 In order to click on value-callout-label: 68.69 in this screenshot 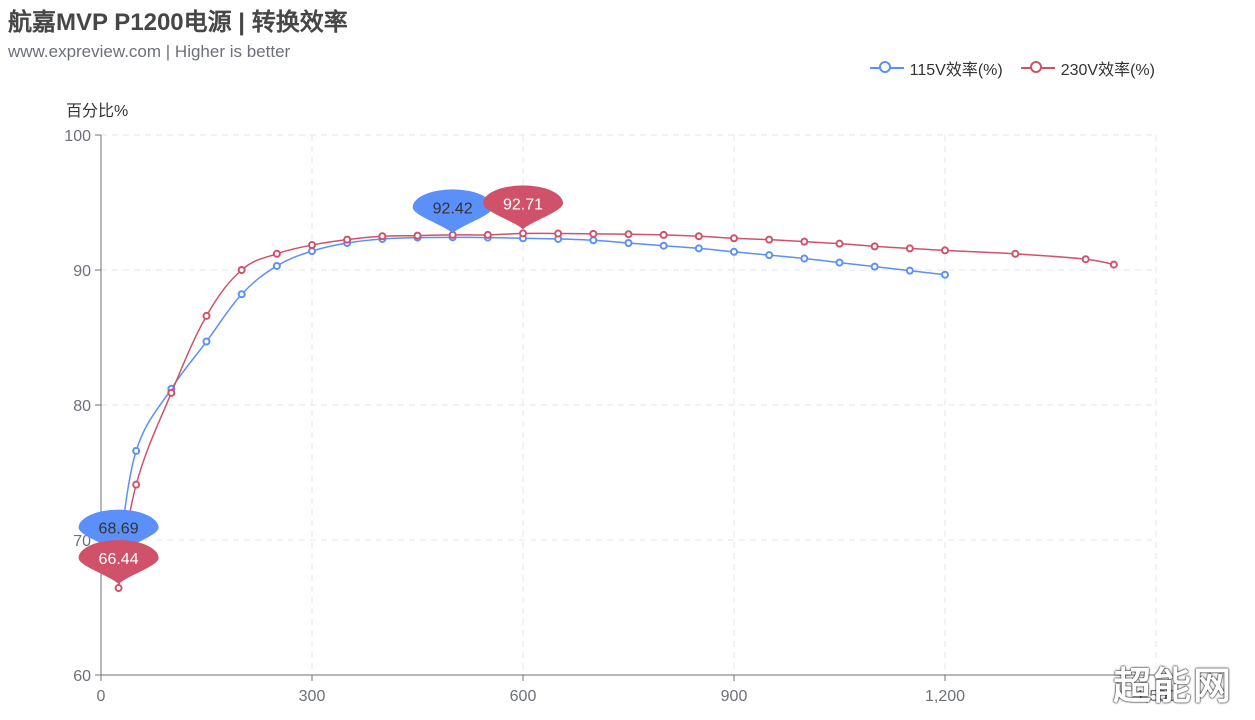, I will do `click(119, 529)`.